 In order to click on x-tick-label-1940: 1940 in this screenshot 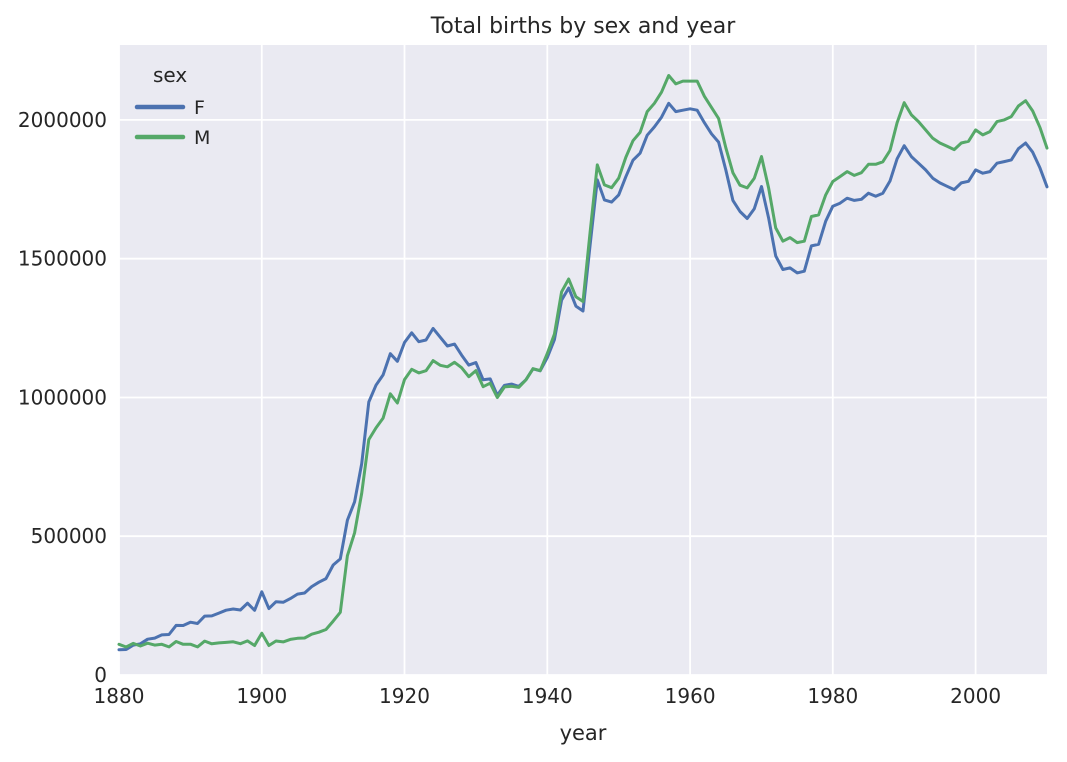, I will do `click(547, 696)`.